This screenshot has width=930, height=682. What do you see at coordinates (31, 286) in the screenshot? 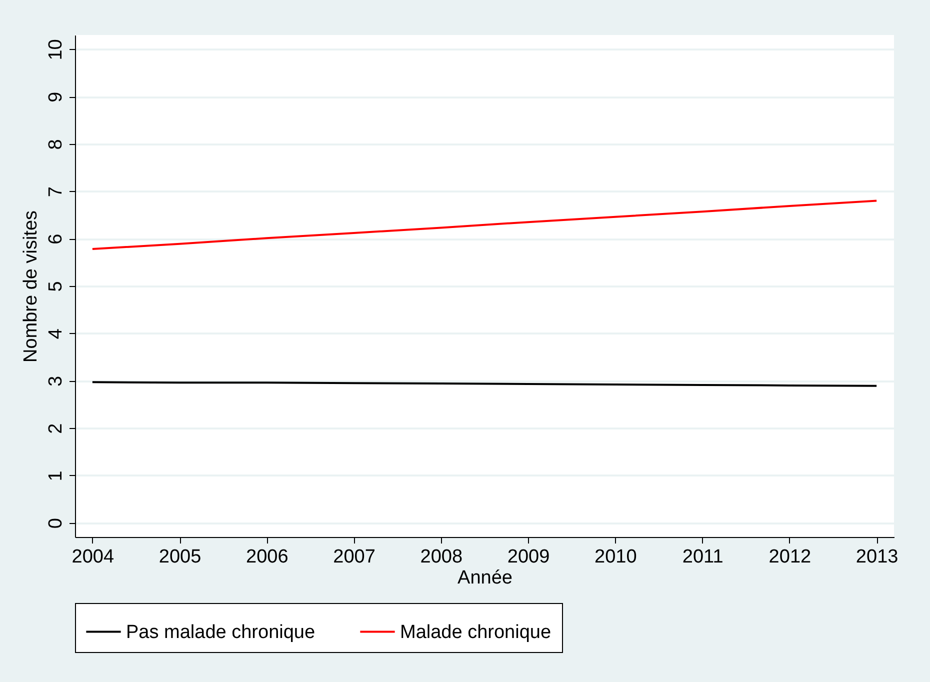
I see `y-axis-title: Nombre de visites` at bounding box center [31, 286].